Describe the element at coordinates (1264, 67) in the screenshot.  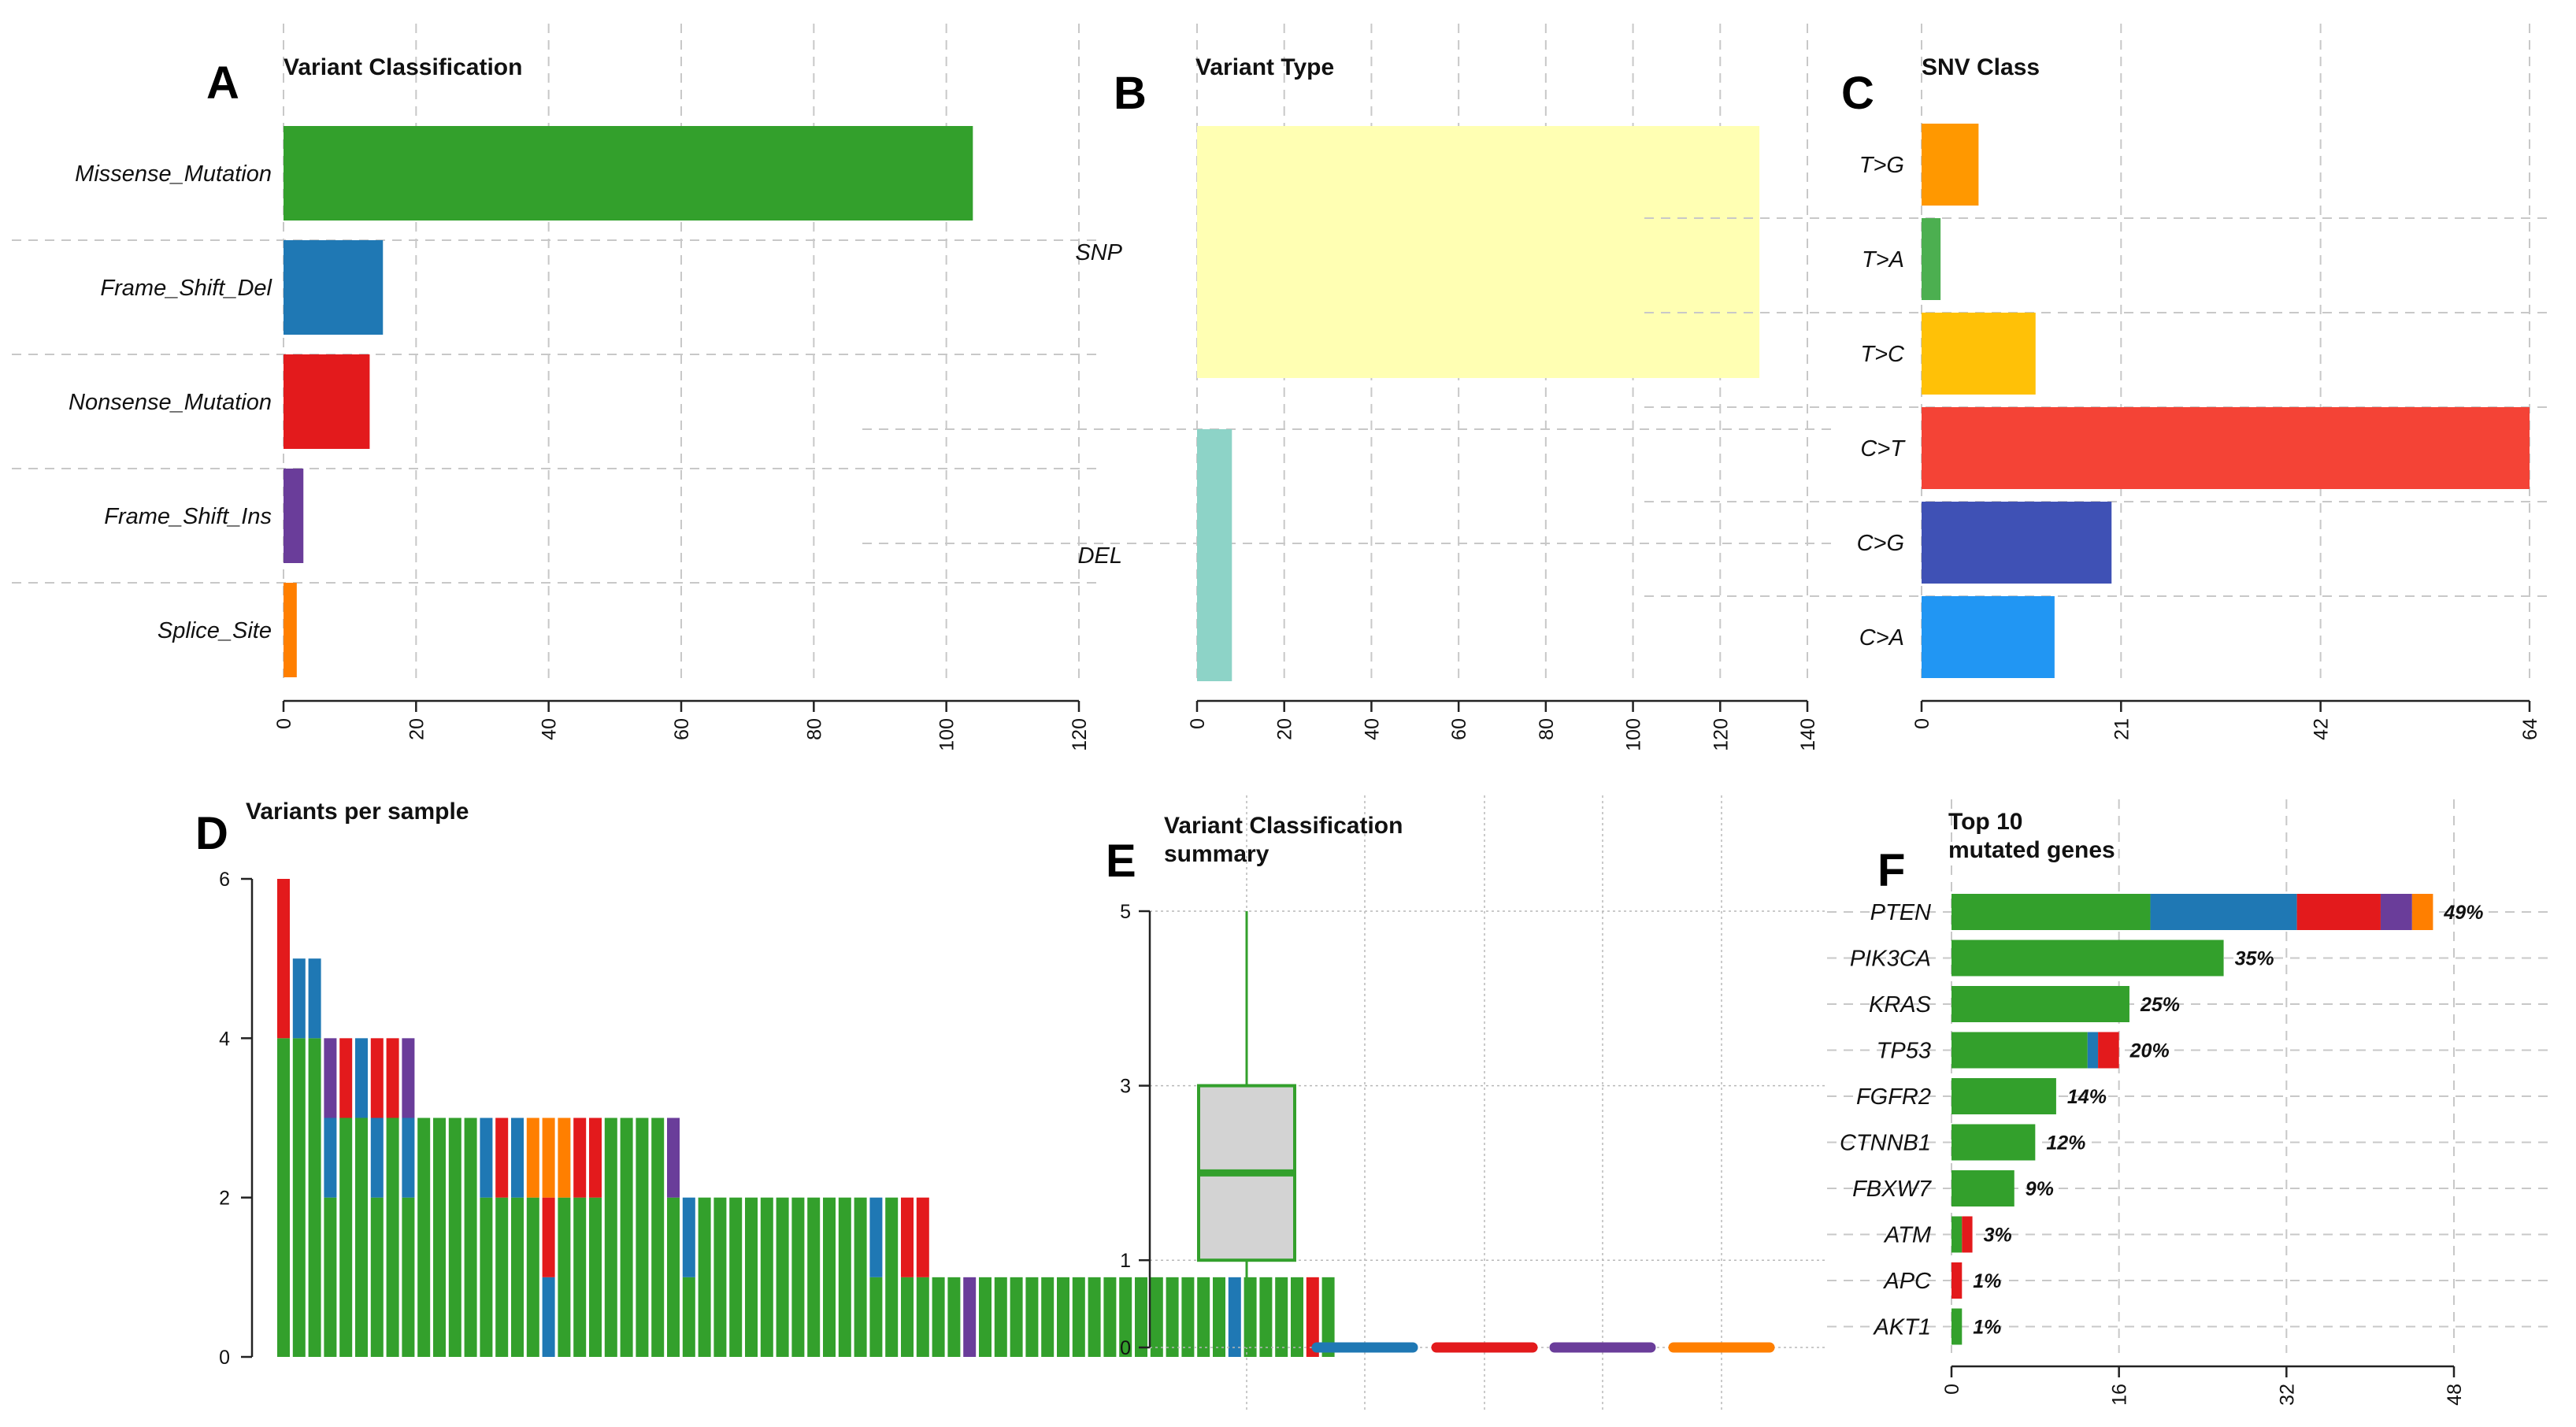
I see `panel-title: Variant Type` at that location.